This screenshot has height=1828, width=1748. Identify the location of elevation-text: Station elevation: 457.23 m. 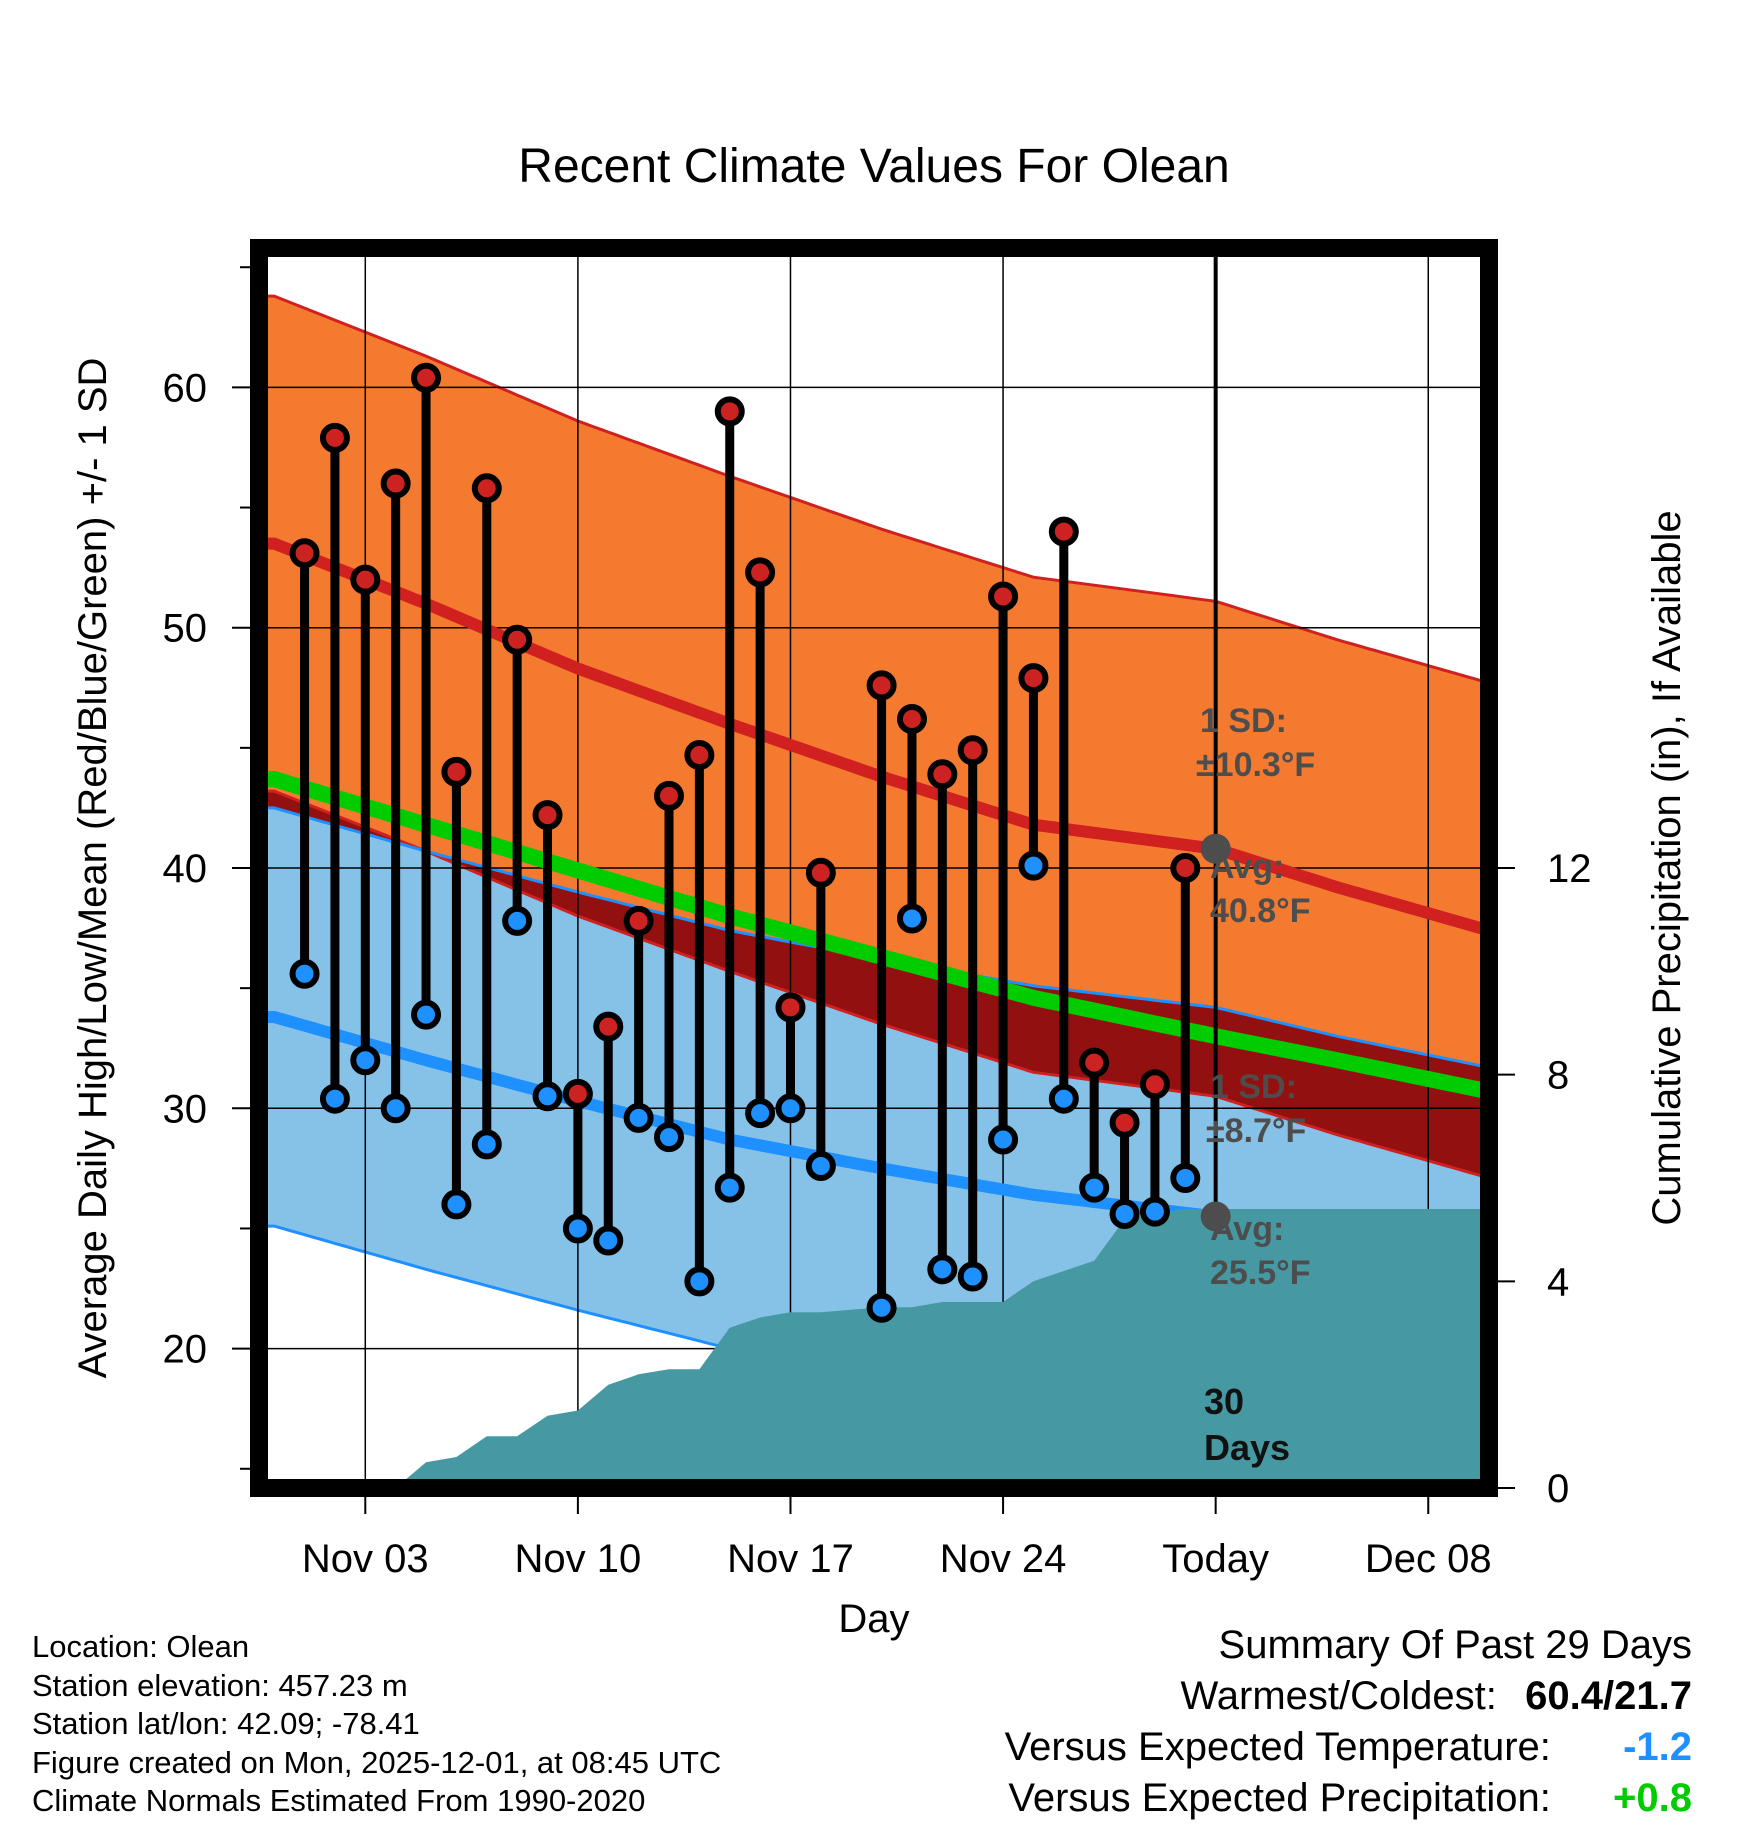
(220, 1685).